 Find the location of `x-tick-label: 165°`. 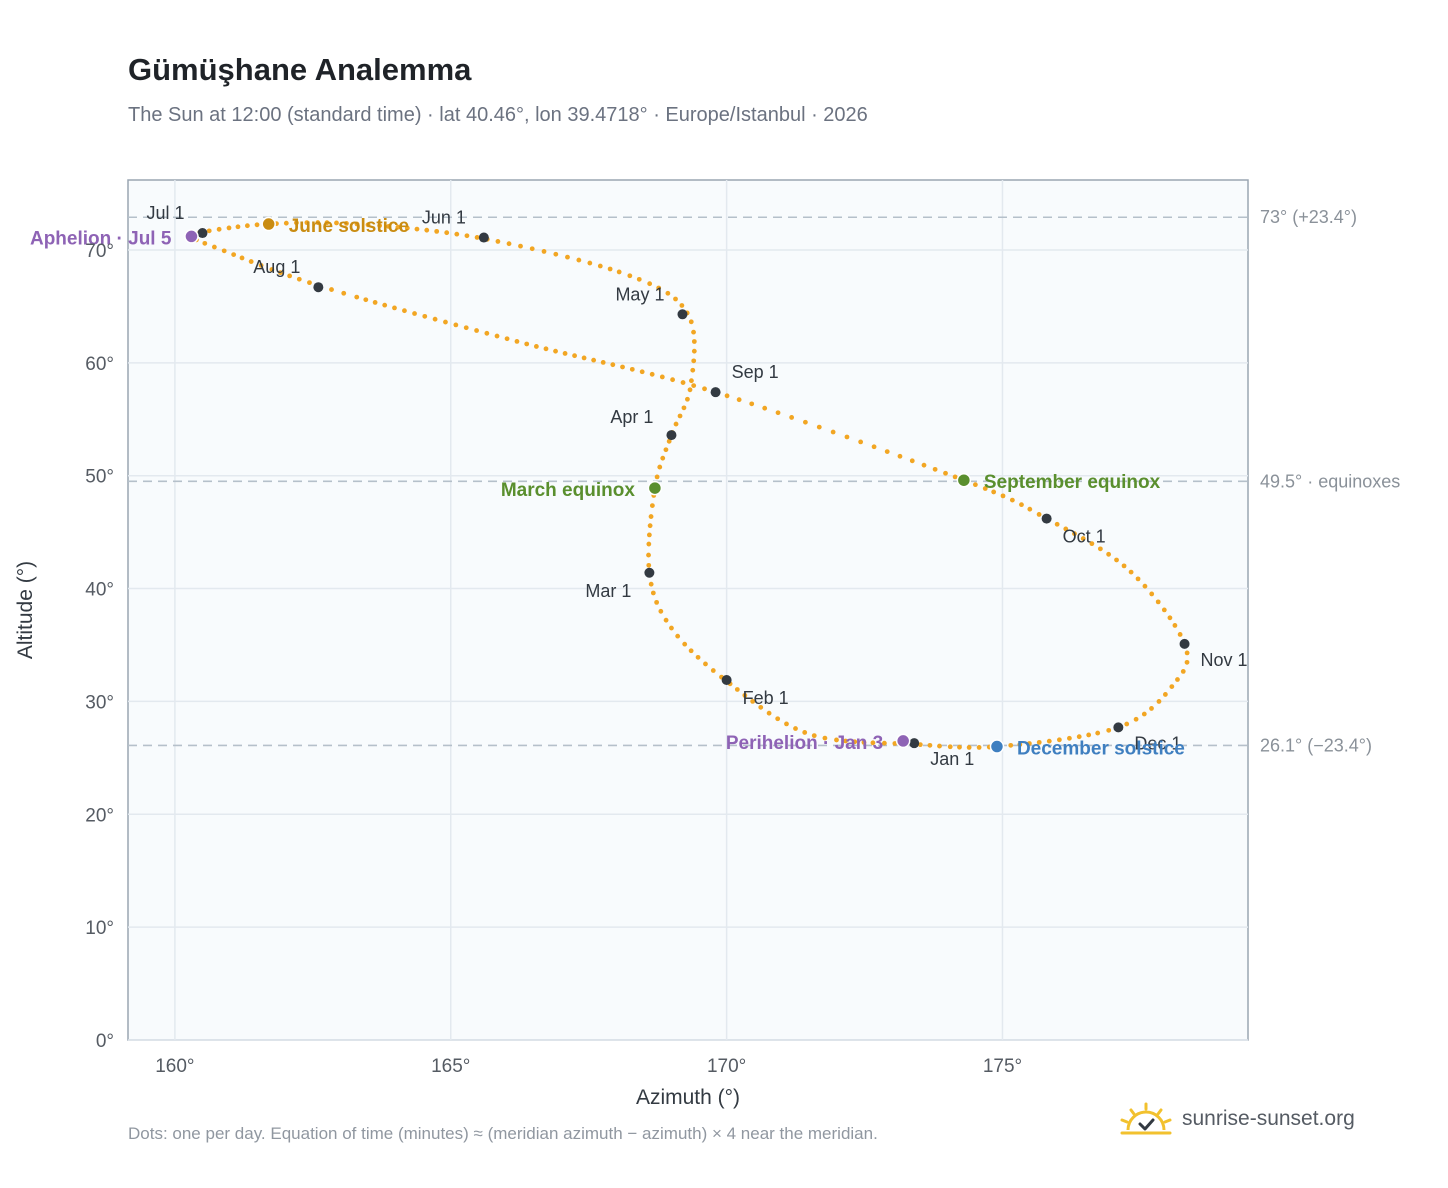

x-tick-label: 165° is located at coordinates (450, 1066).